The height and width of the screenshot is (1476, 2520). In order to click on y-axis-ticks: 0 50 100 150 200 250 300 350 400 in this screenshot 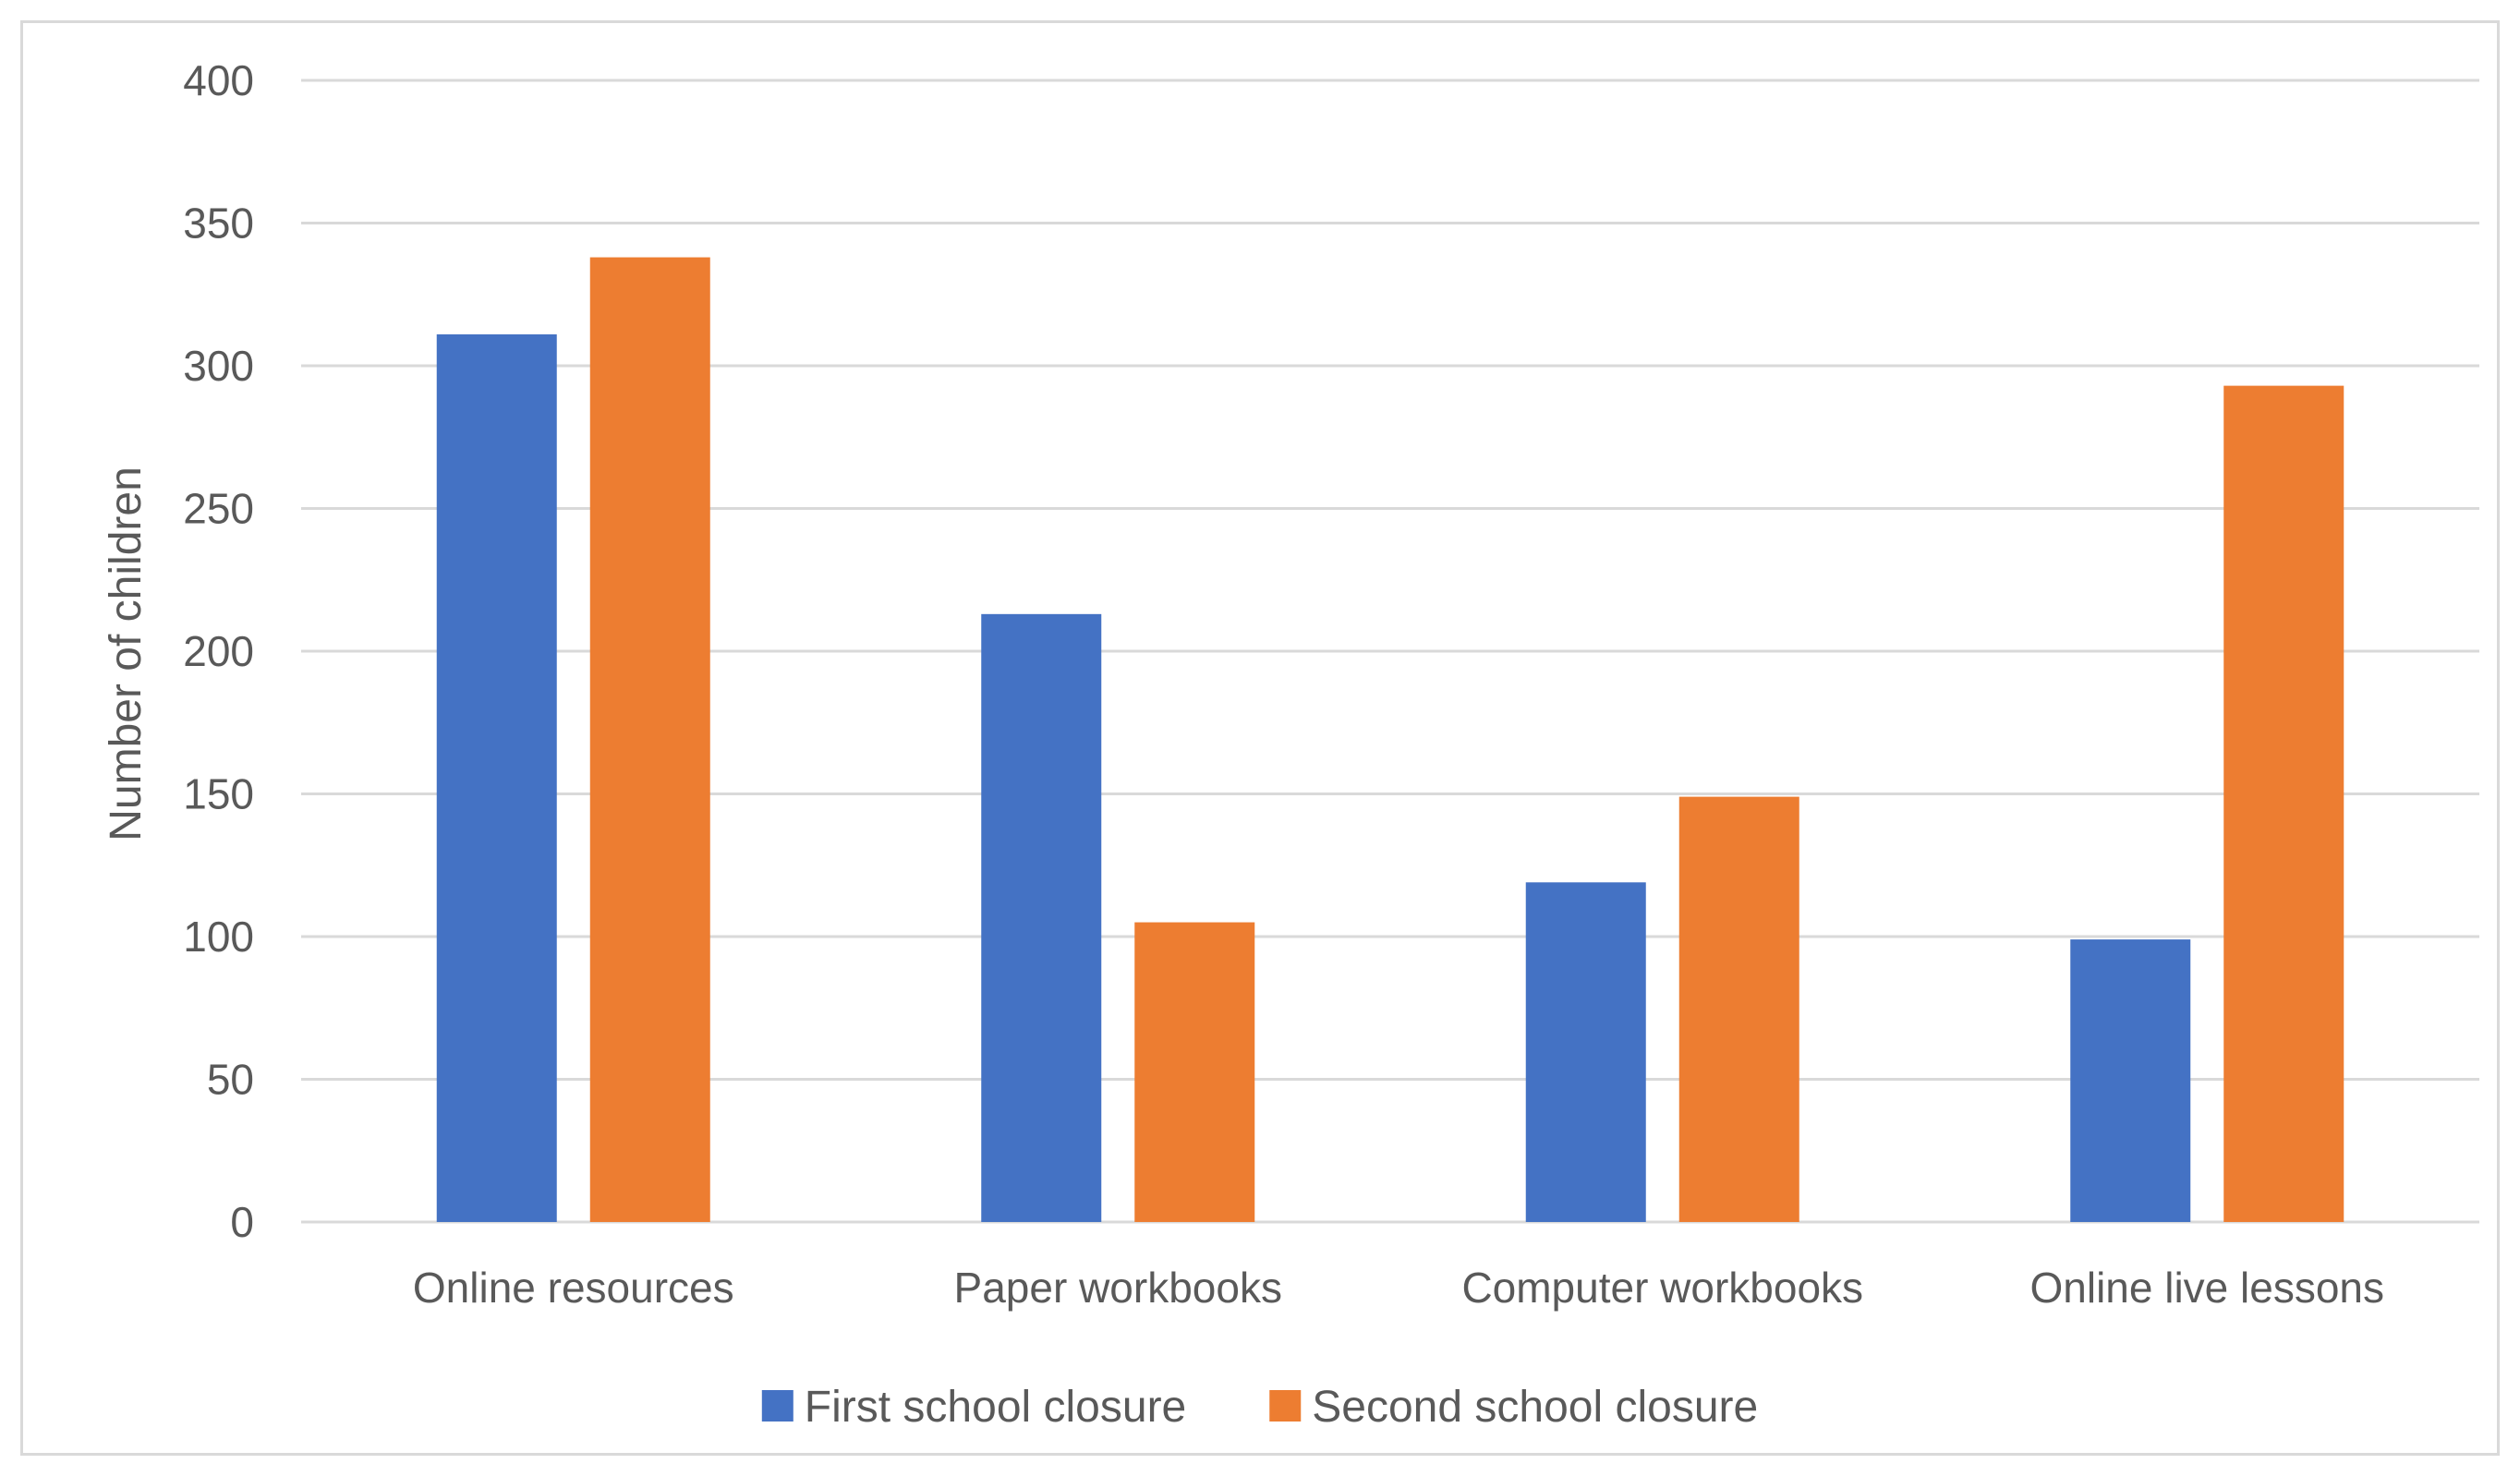, I will do `click(218, 651)`.